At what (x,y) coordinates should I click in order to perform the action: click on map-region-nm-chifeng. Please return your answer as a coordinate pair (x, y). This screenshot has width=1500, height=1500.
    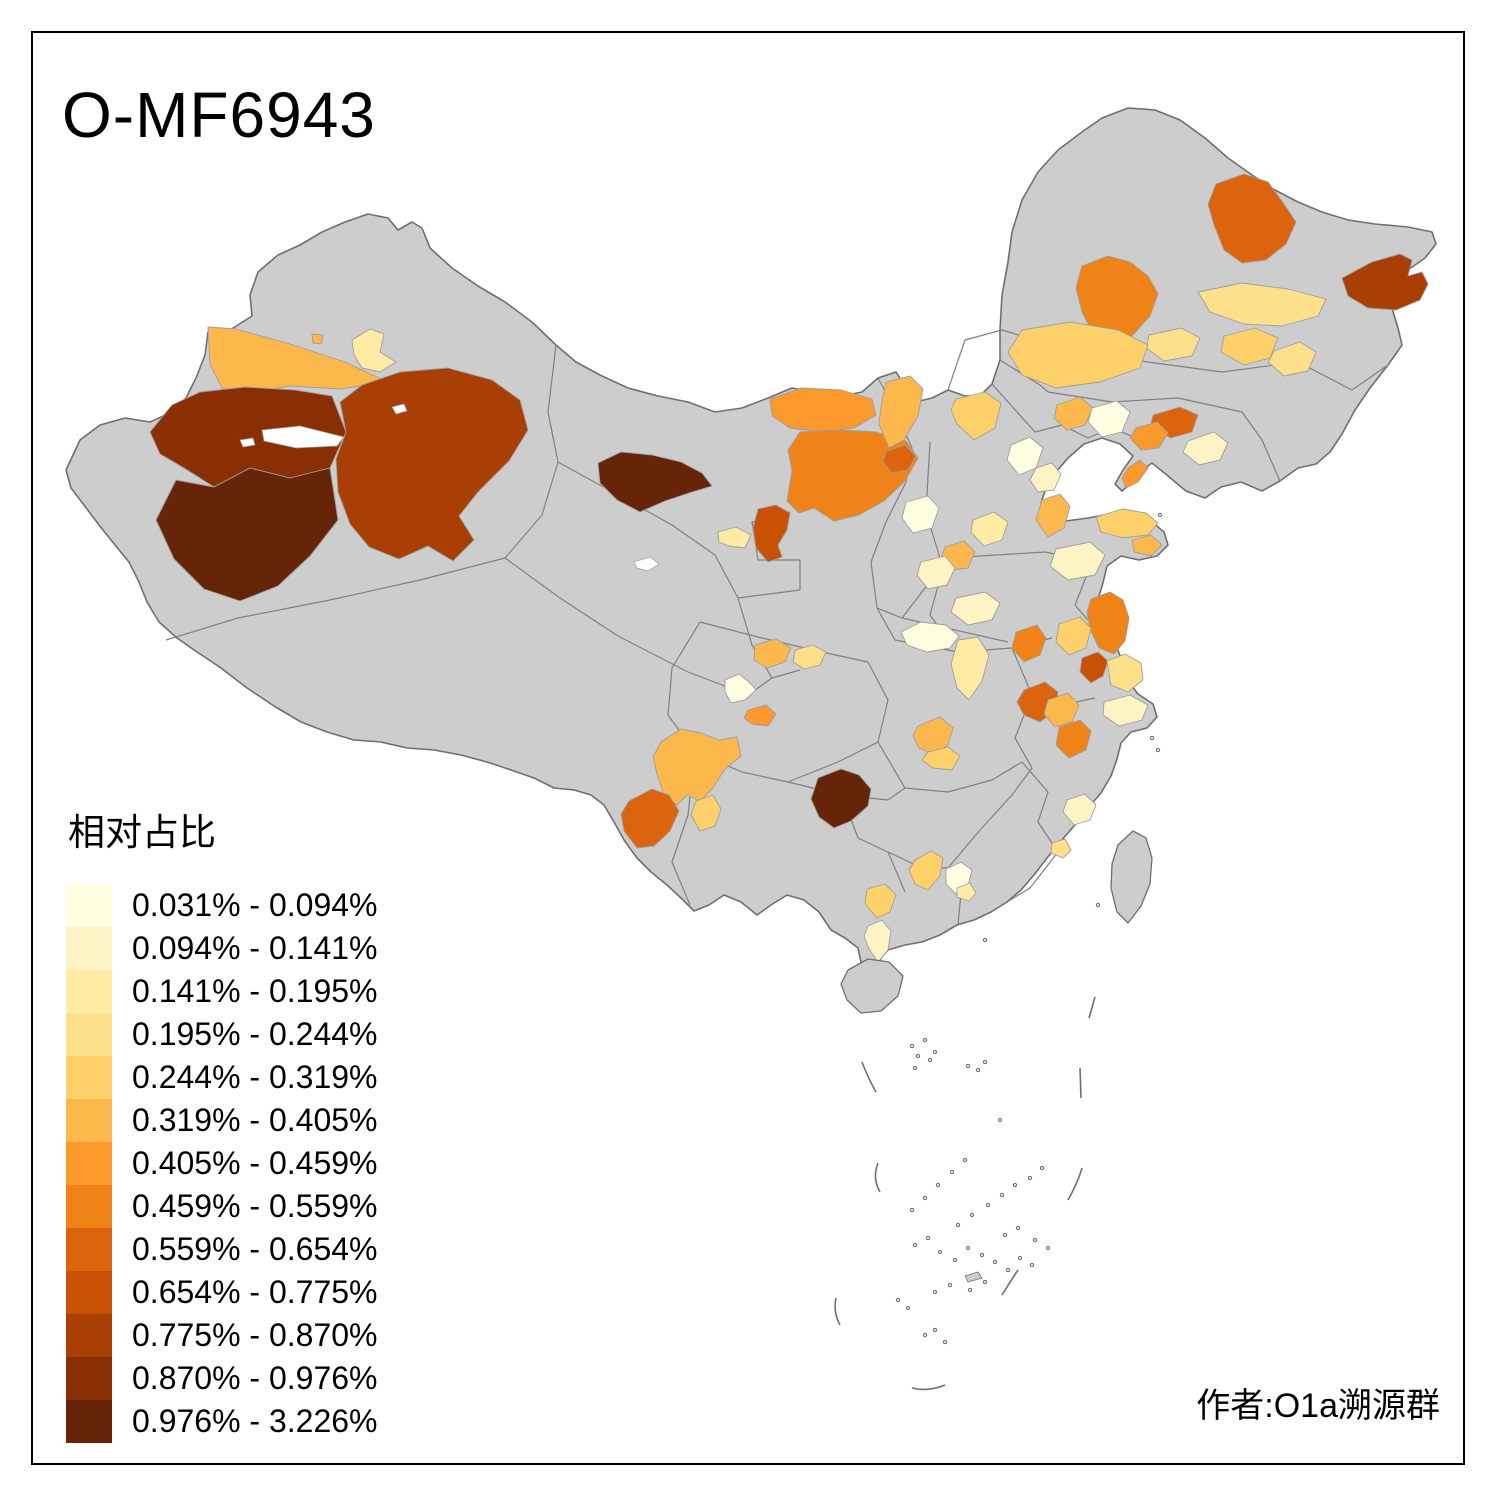
    Looking at the image, I should click on (901, 412).